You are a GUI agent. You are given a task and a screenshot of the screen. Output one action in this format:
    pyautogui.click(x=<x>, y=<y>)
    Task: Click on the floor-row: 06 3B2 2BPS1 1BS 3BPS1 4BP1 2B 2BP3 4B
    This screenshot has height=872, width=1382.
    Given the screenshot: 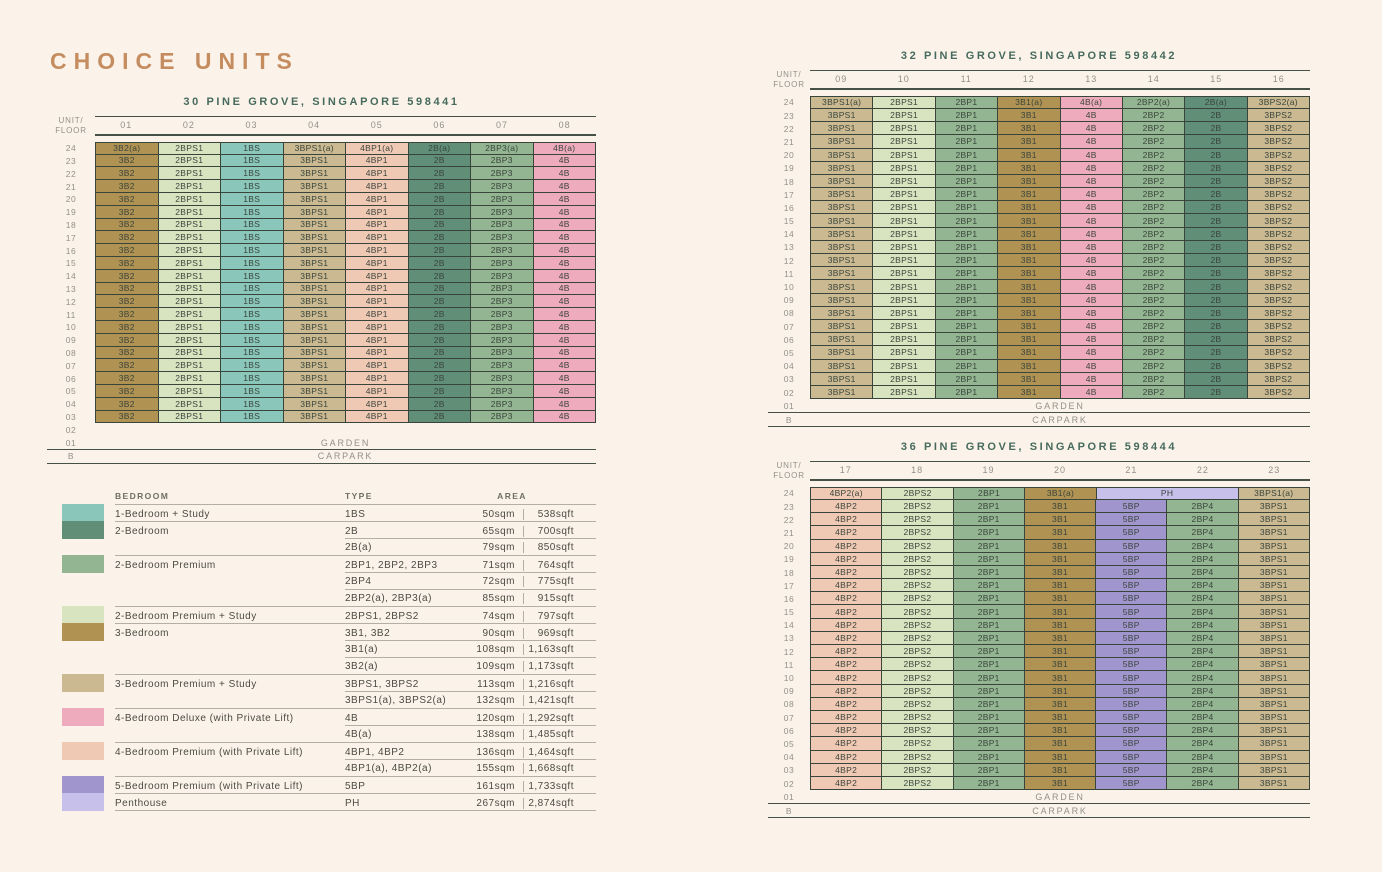 What is the action you would take?
    pyautogui.click(x=321, y=378)
    